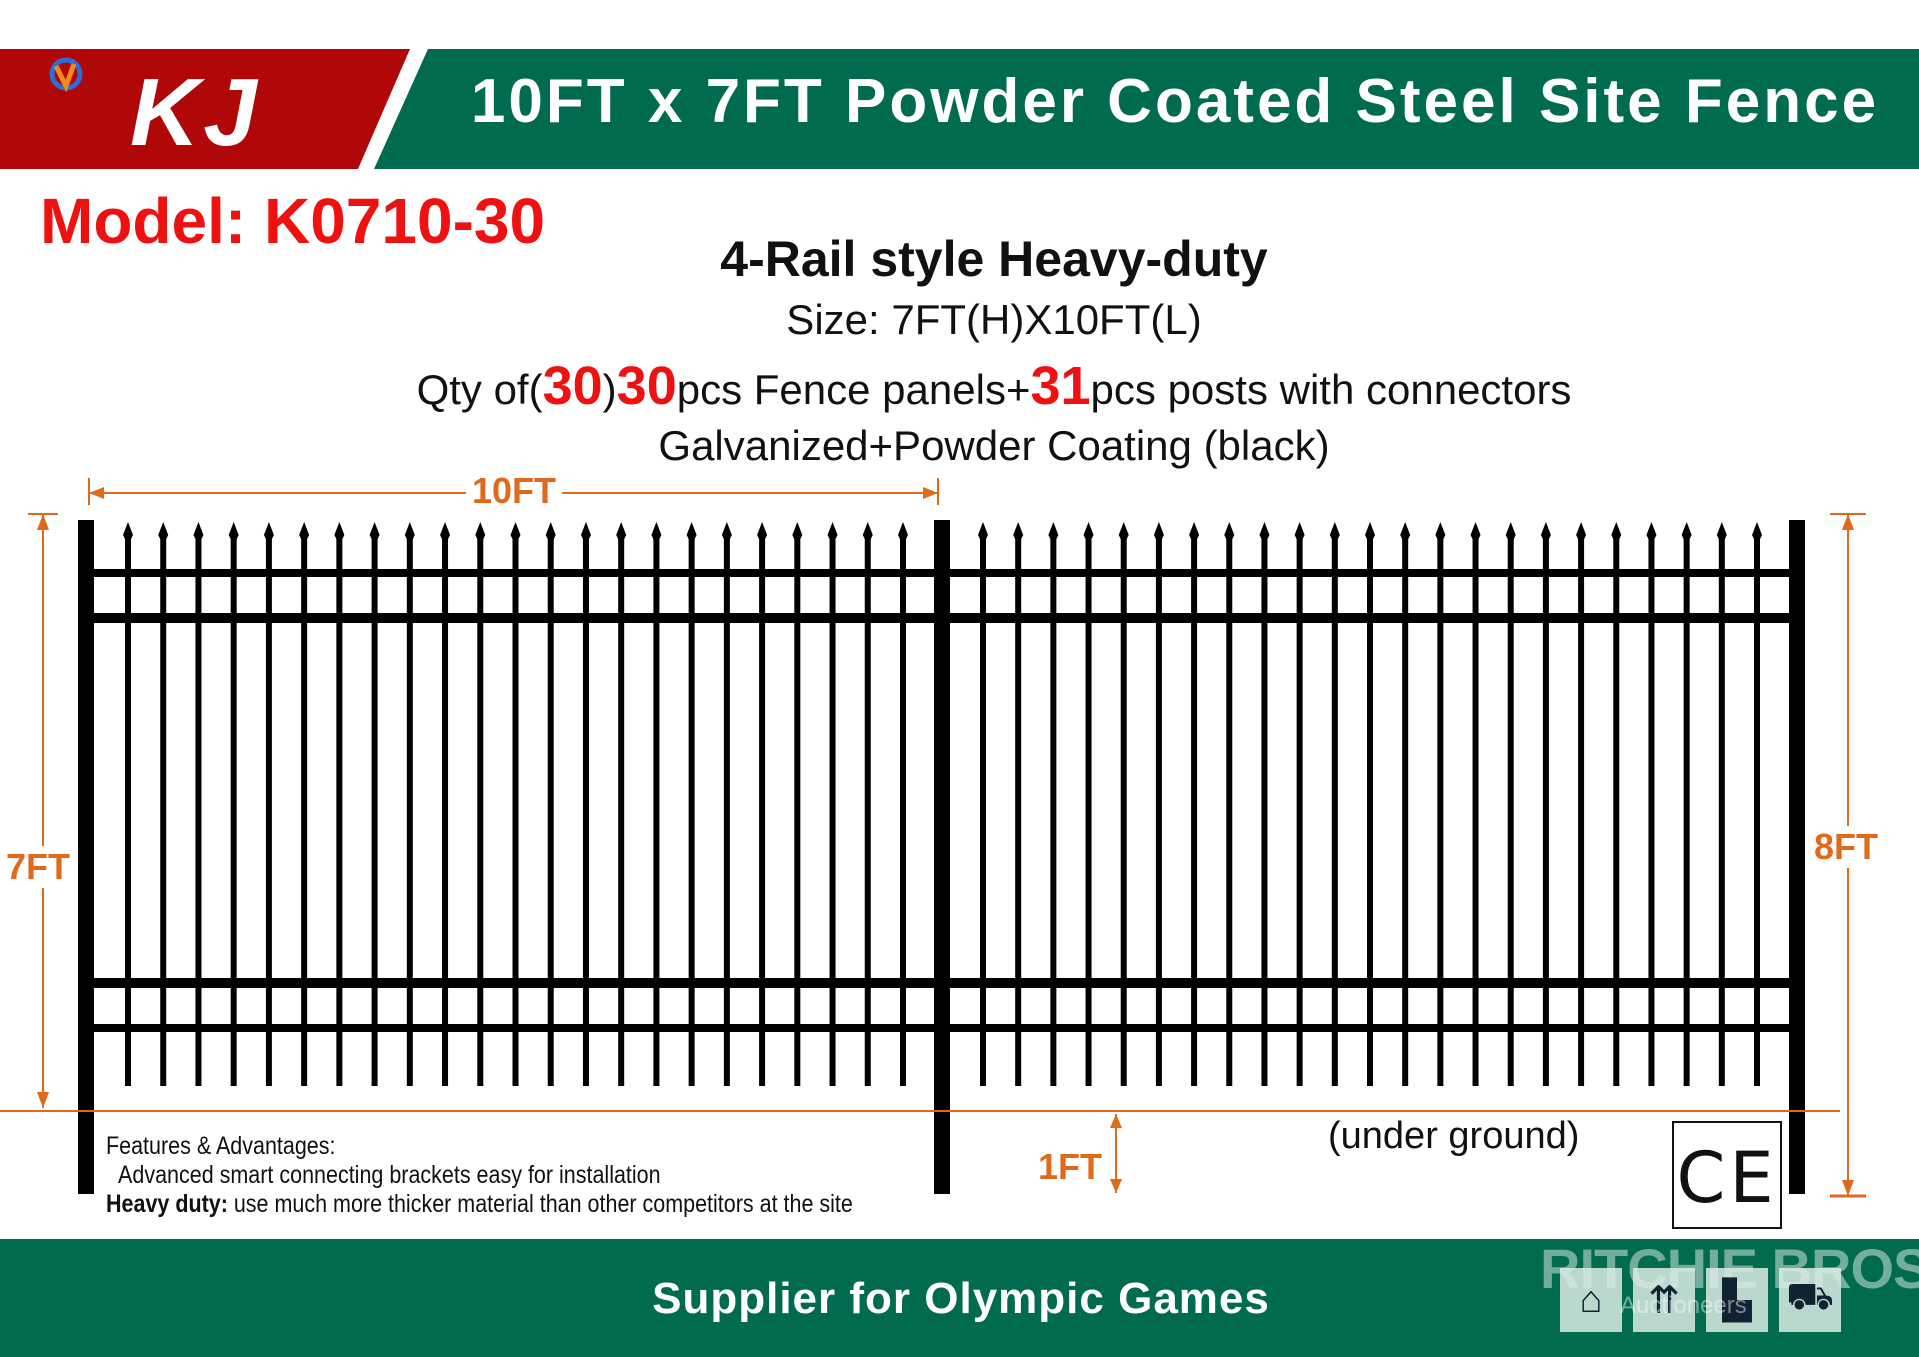 The height and width of the screenshot is (1357, 1919). Describe the element at coordinates (1810, 1300) in the screenshot. I see `forklift-icon: ⛟` at that location.